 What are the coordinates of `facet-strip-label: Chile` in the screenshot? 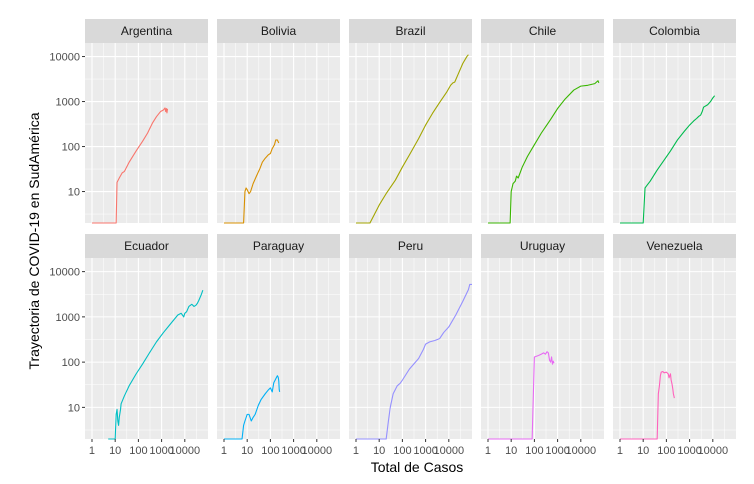 It's located at (543, 31).